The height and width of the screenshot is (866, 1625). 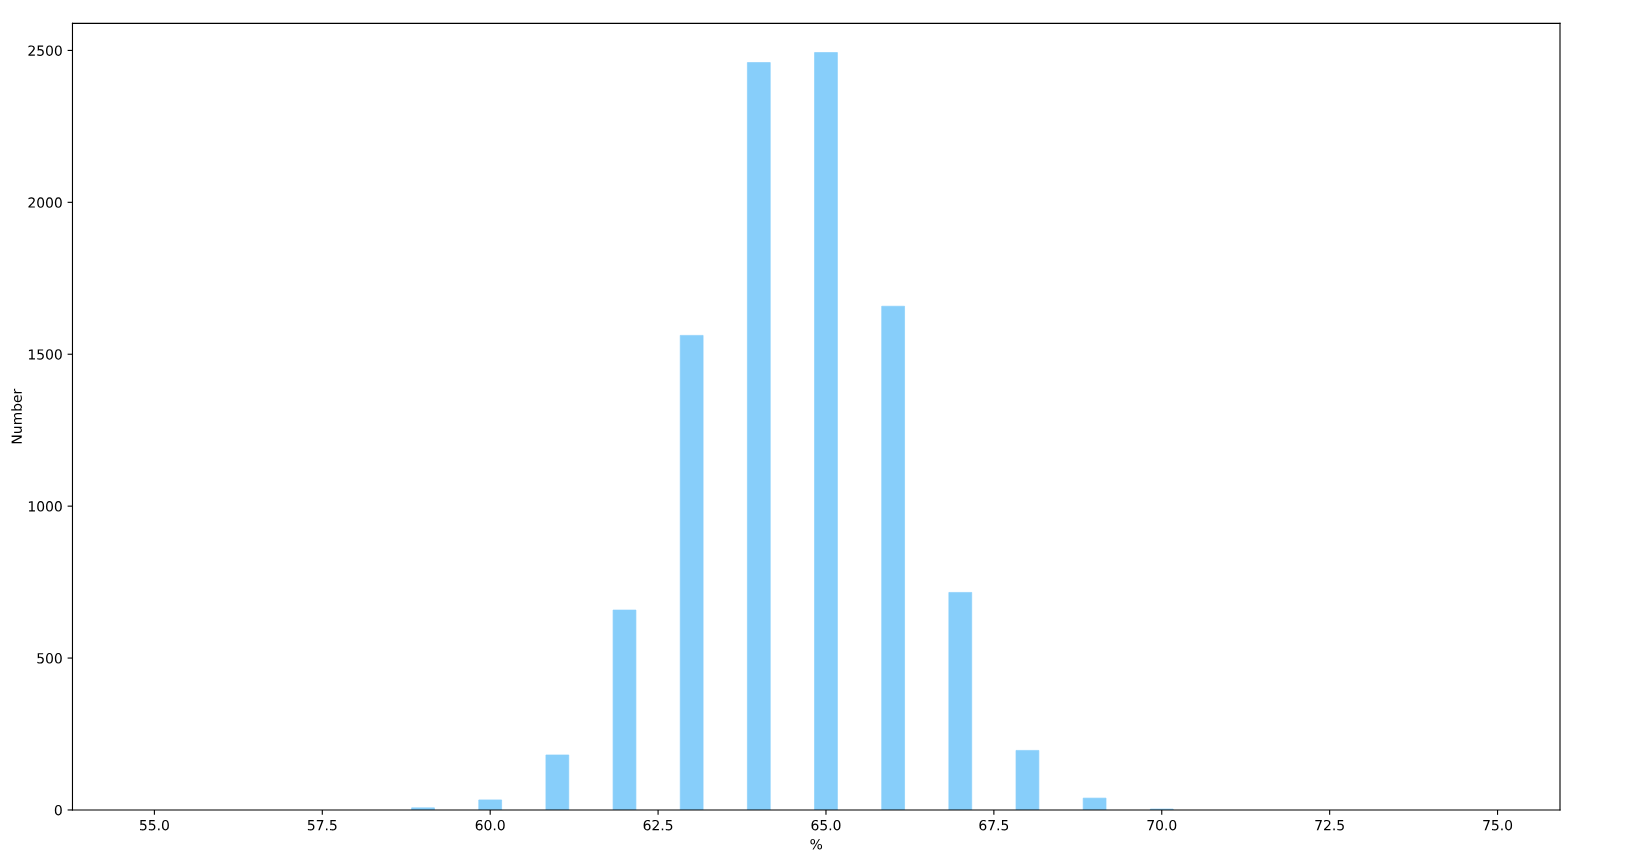 What do you see at coordinates (16, 416) in the screenshot?
I see `y-axis-title: Number` at bounding box center [16, 416].